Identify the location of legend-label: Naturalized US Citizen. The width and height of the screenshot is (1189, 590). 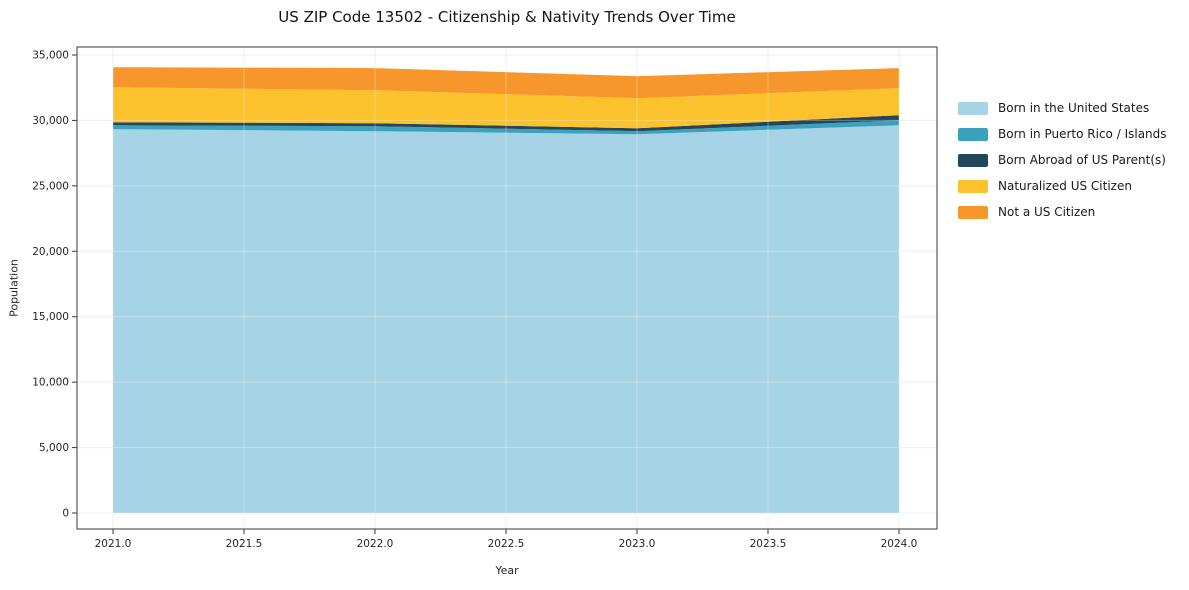
(1065, 186).